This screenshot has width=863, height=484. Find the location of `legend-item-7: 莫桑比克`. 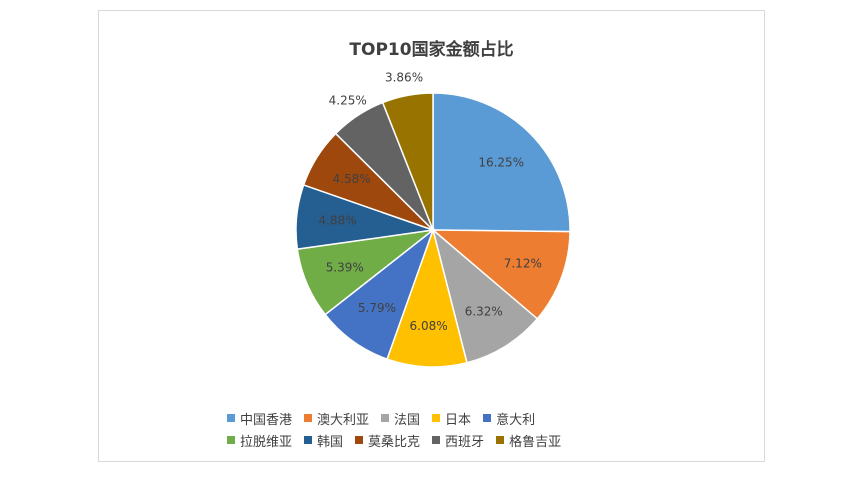

legend-item-7: 莫桑比克 is located at coordinates (387, 440).